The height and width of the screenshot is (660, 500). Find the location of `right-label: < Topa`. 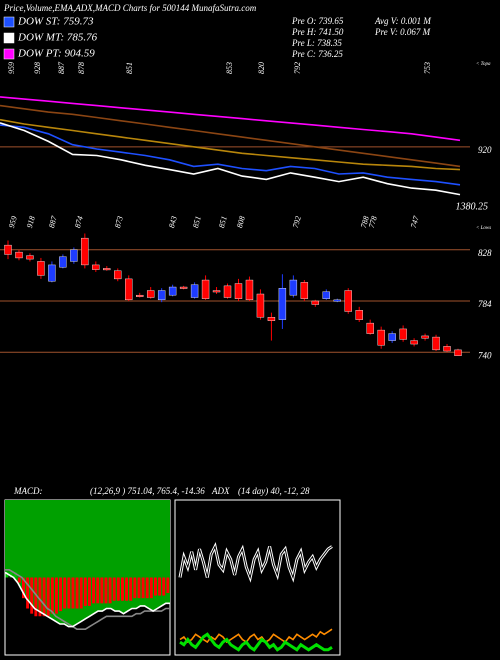

right-label: < Topa is located at coordinates (483, 64).